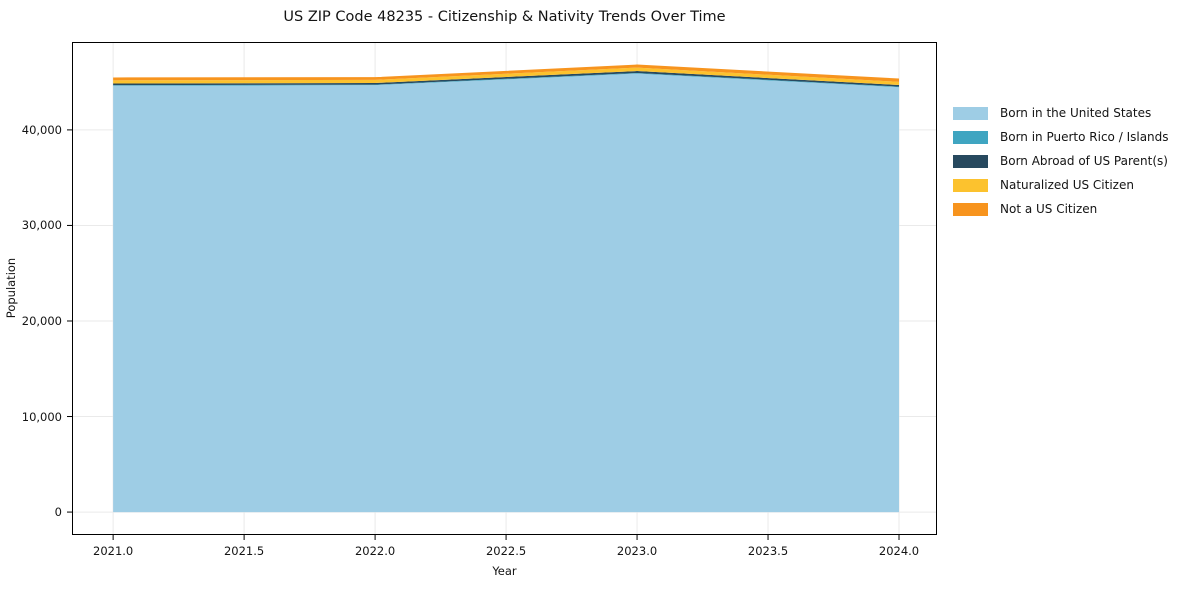 The width and height of the screenshot is (1189, 590). Describe the element at coordinates (899, 551) in the screenshot. I see `x-tick-label: 2024.0` at that location.